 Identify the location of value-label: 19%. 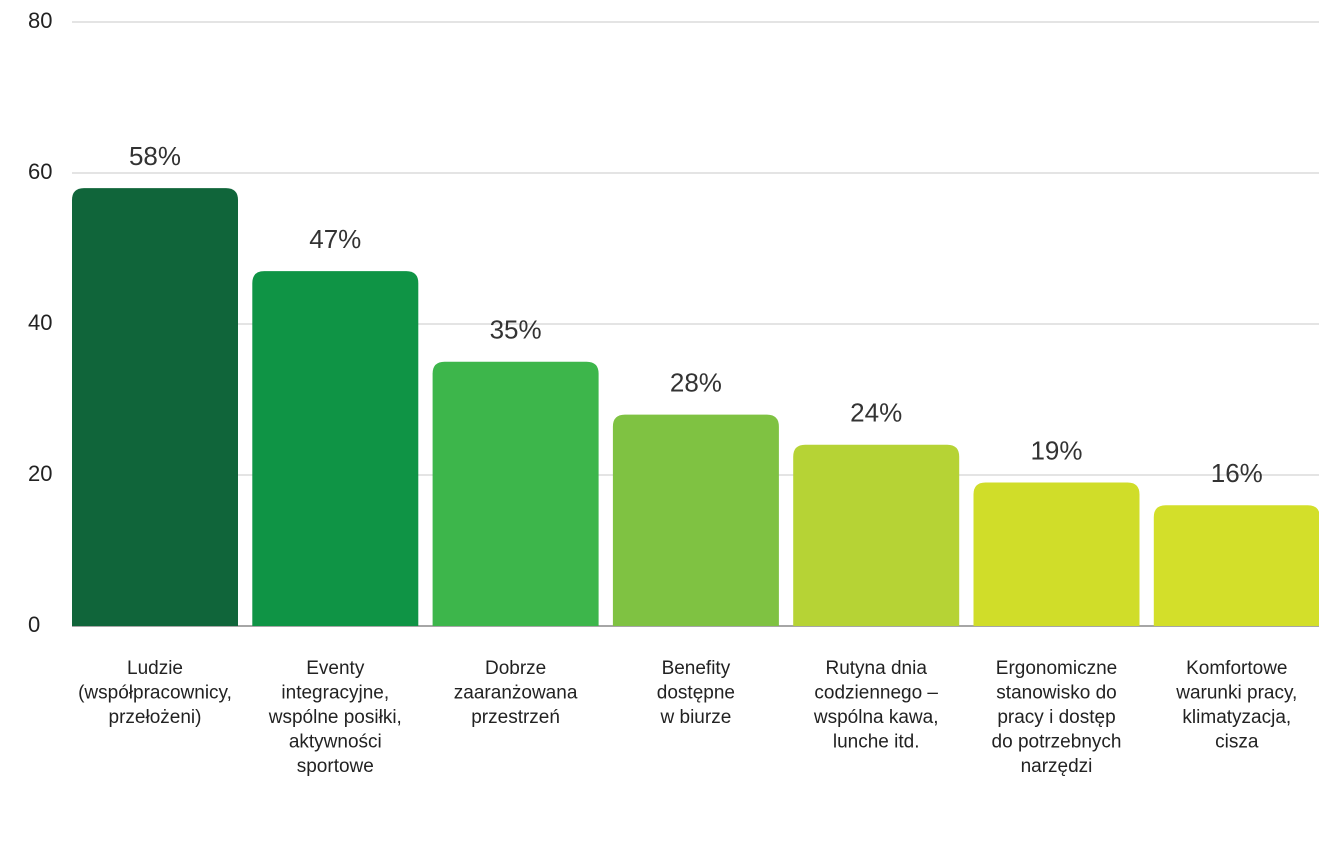
(1056, 450).